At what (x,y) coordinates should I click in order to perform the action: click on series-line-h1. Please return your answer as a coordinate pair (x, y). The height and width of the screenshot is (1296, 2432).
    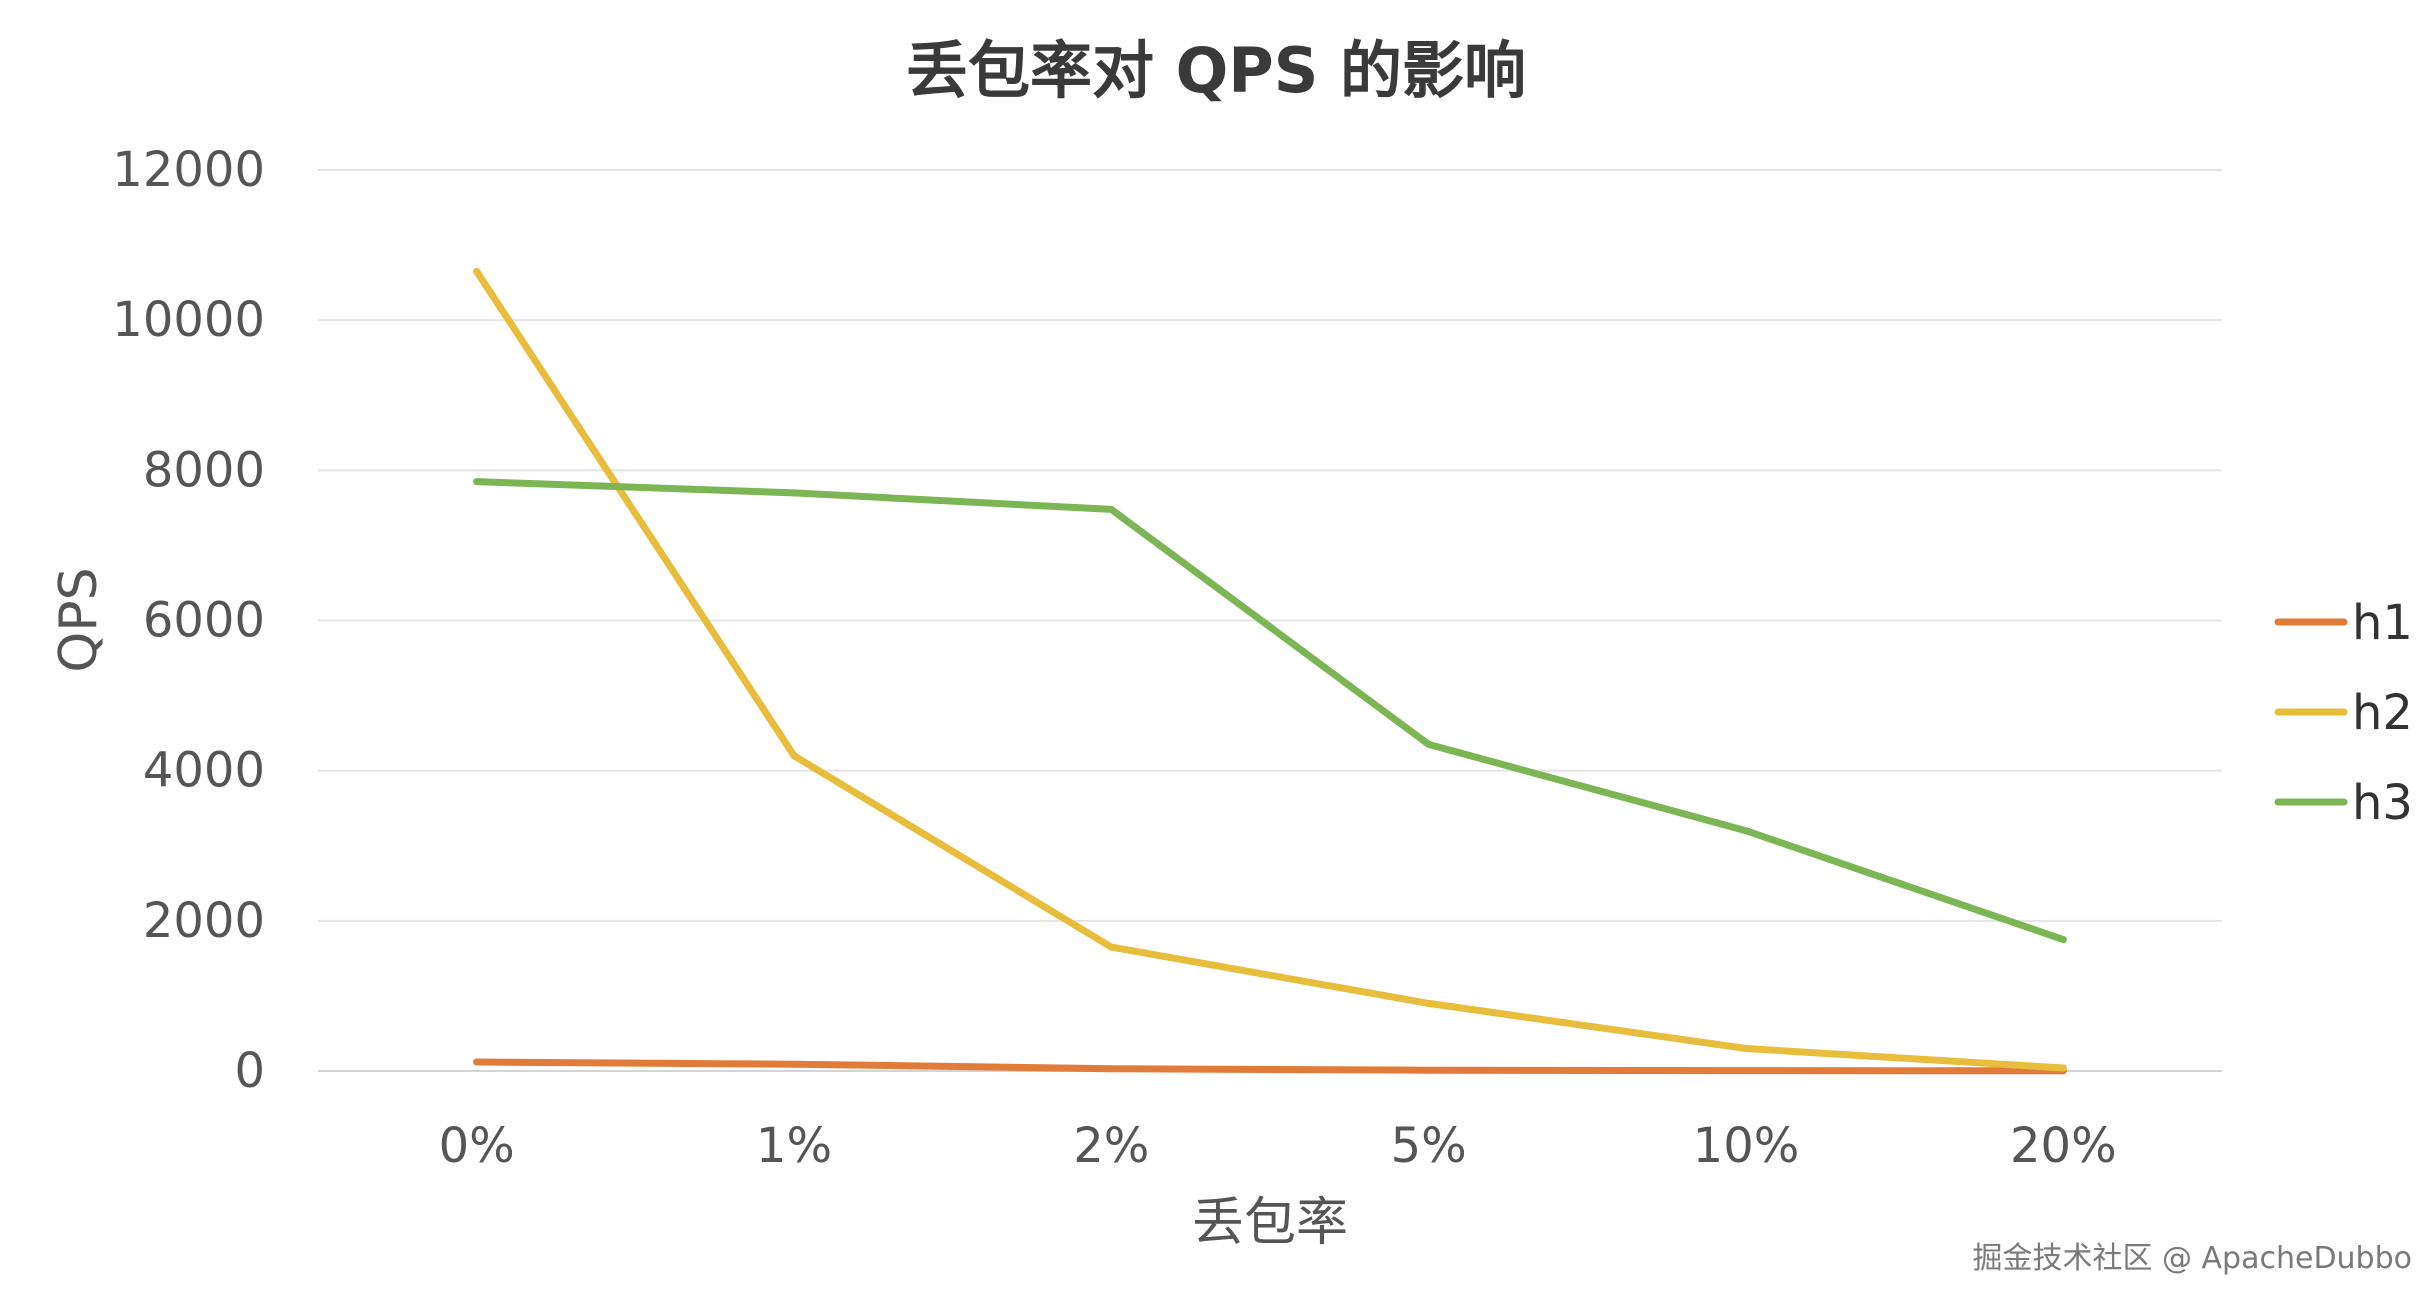
    Looking at the image, I should click on (1270, 1066).